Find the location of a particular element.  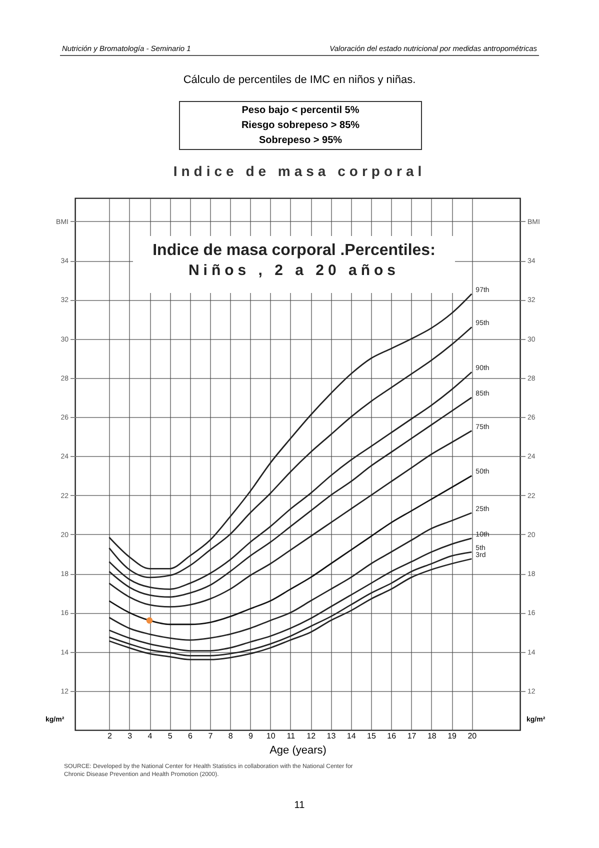

text: Sobrepeso > 95% is located at coordinates (301, 141).